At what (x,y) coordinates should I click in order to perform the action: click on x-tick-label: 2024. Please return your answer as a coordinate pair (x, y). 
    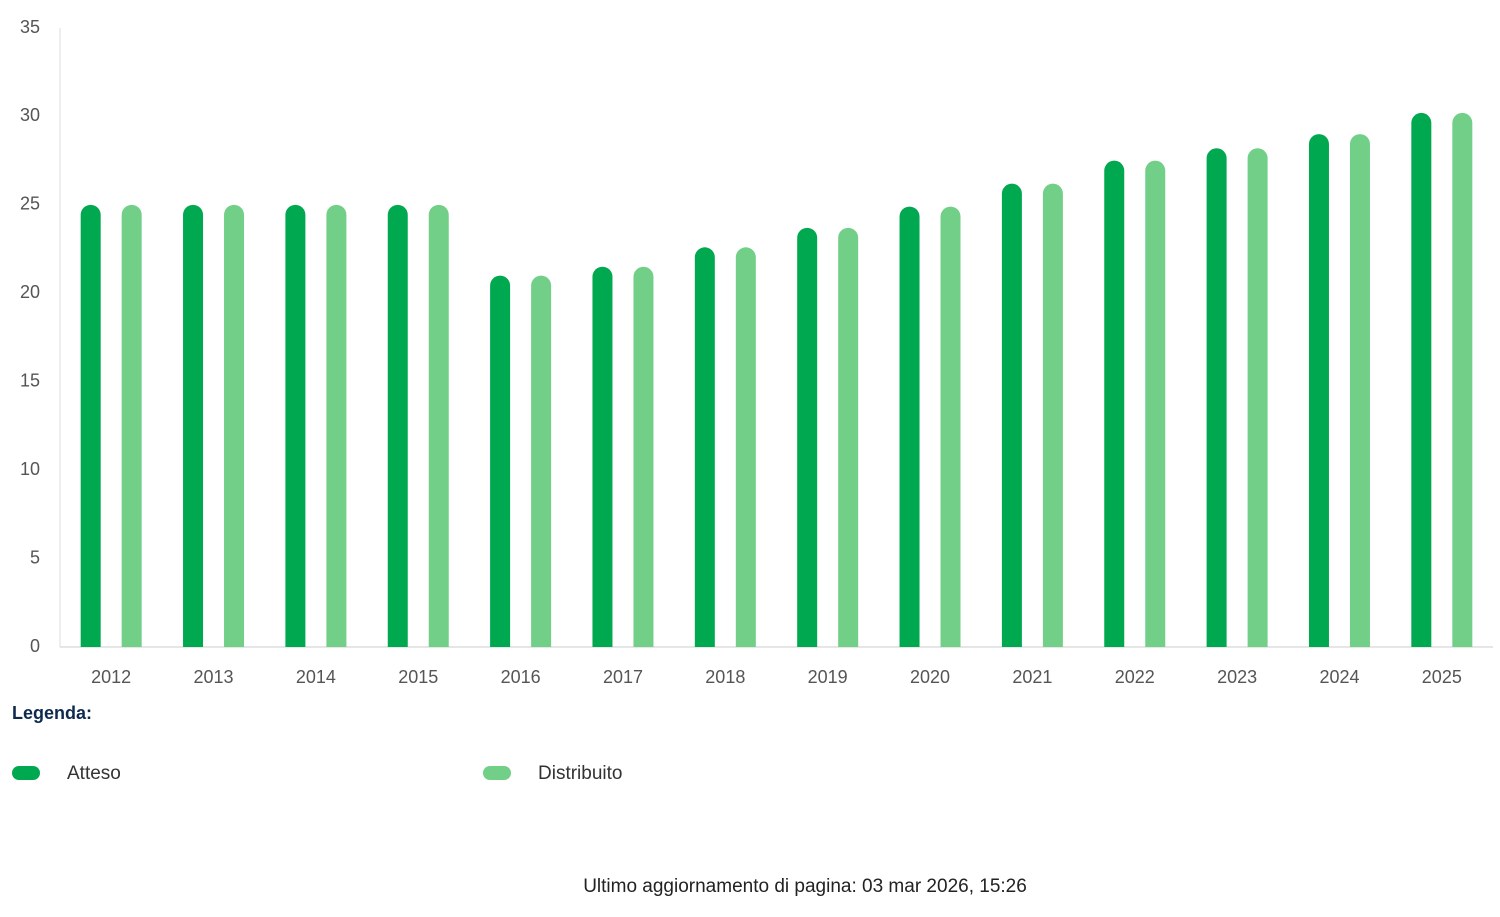
    Looking at the image, I should click on (1339, 677).